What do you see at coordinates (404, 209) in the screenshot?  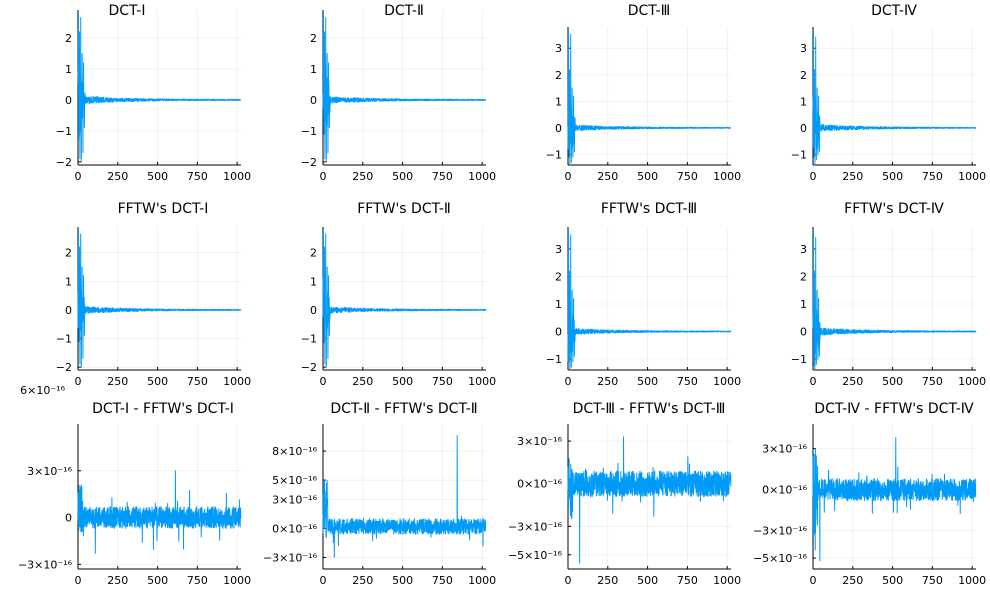 I see `subplot-title: FFTW's DCT-Ⅱ` at bounding box center [404, 209].